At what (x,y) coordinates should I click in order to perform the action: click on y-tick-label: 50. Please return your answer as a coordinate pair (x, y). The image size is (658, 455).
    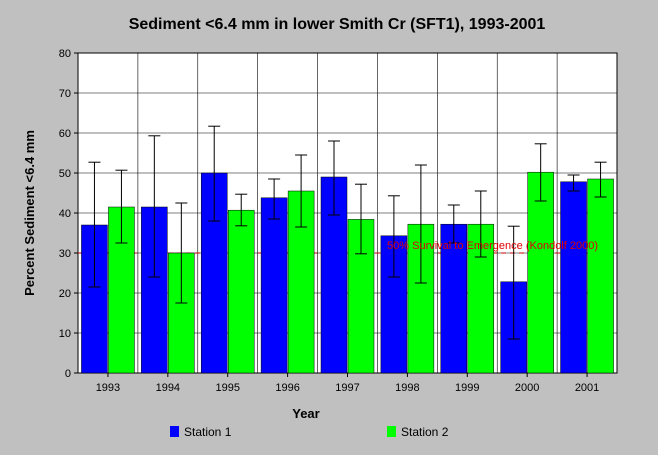
    Looking at the image, I should click on (65, 174).